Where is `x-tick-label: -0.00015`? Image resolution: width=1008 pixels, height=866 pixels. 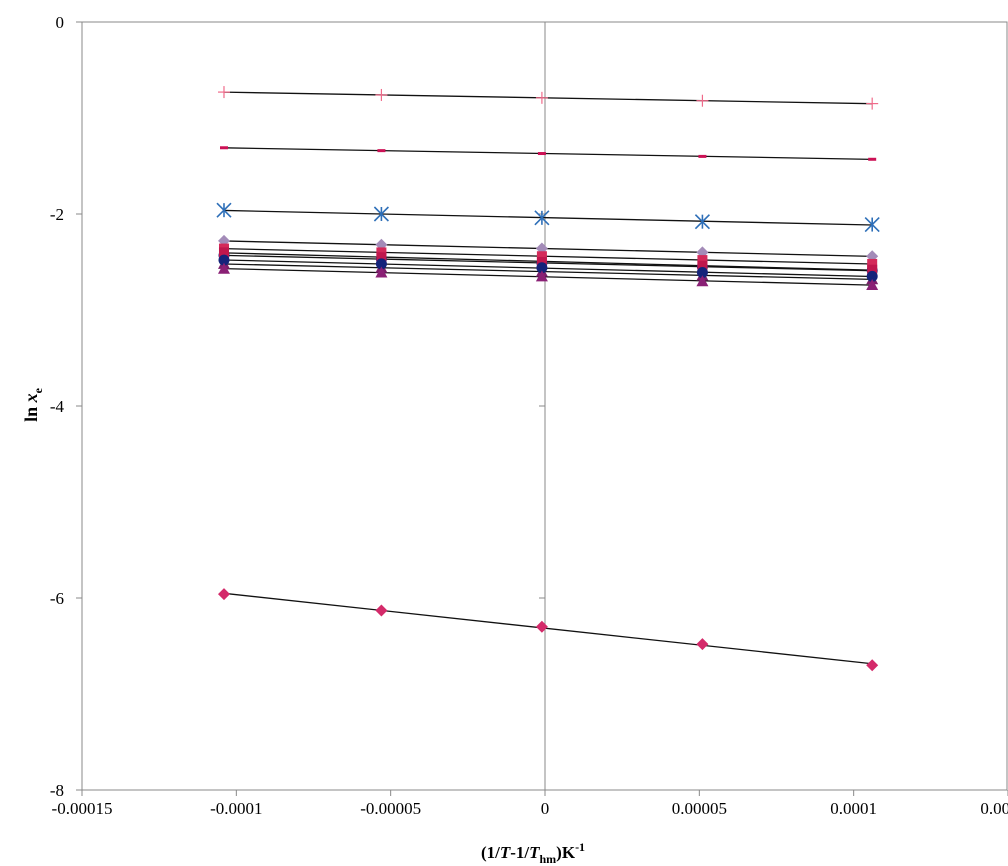 x-tick-label: -0.00015 is located at coordinates (82, 808).